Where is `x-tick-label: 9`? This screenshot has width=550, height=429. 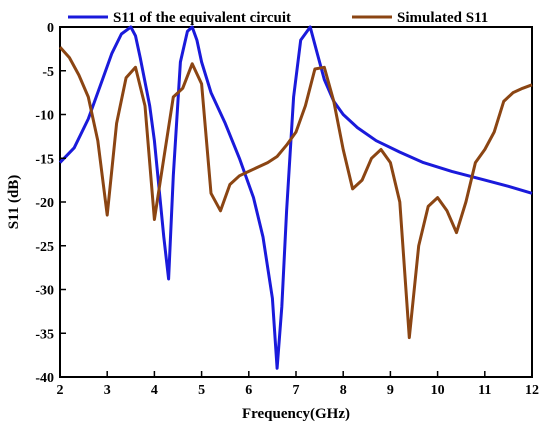
x-tick-label: 9 is located at coordinates (390, 390).